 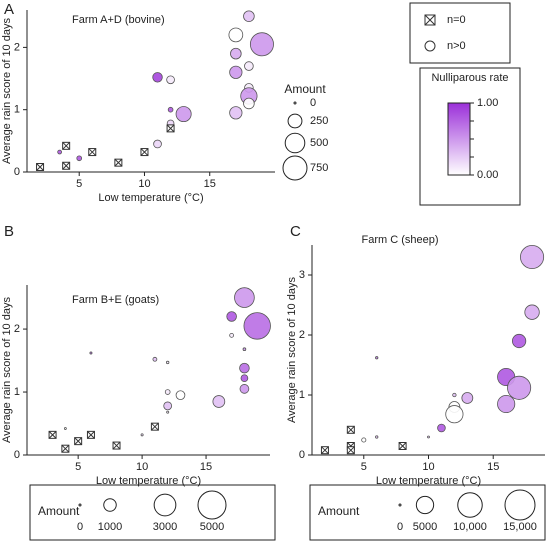 What do you see at coordinates (487, 175) in the screenshot?
I see `color-tick-label: 0.00` at bounding box center [487, 175].